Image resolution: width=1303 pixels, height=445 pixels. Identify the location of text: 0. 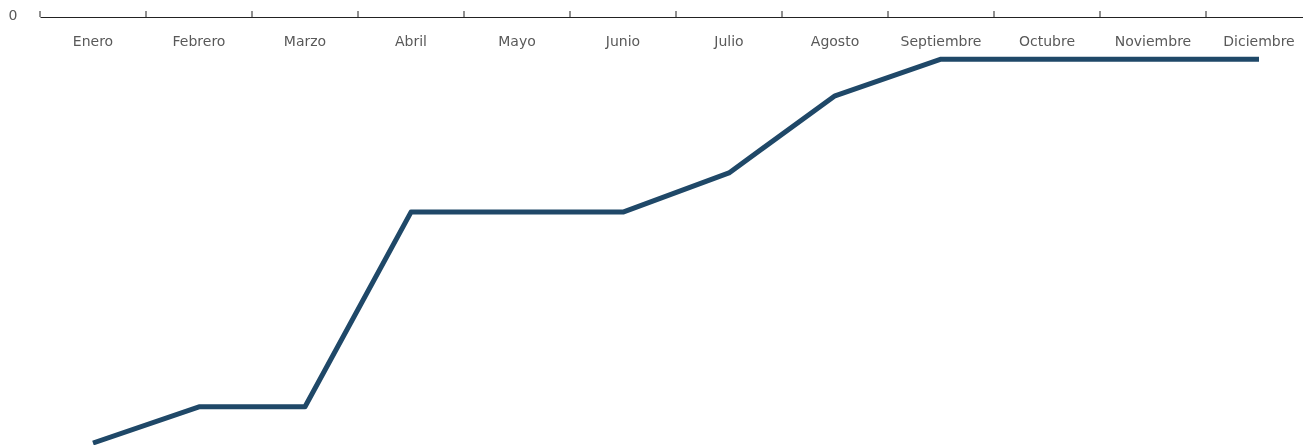
(13, 15).